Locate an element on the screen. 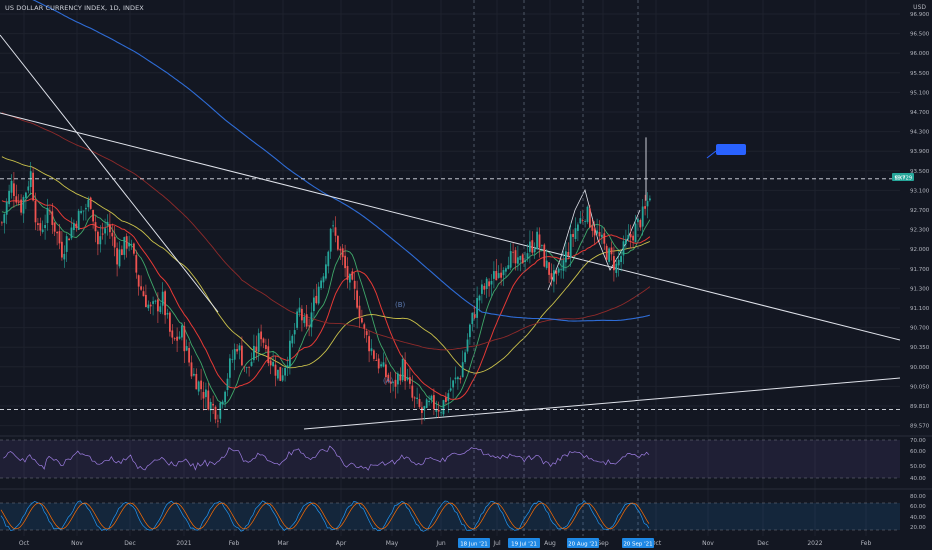  time-tick-label: Dec is located at coordinates (763, 543).